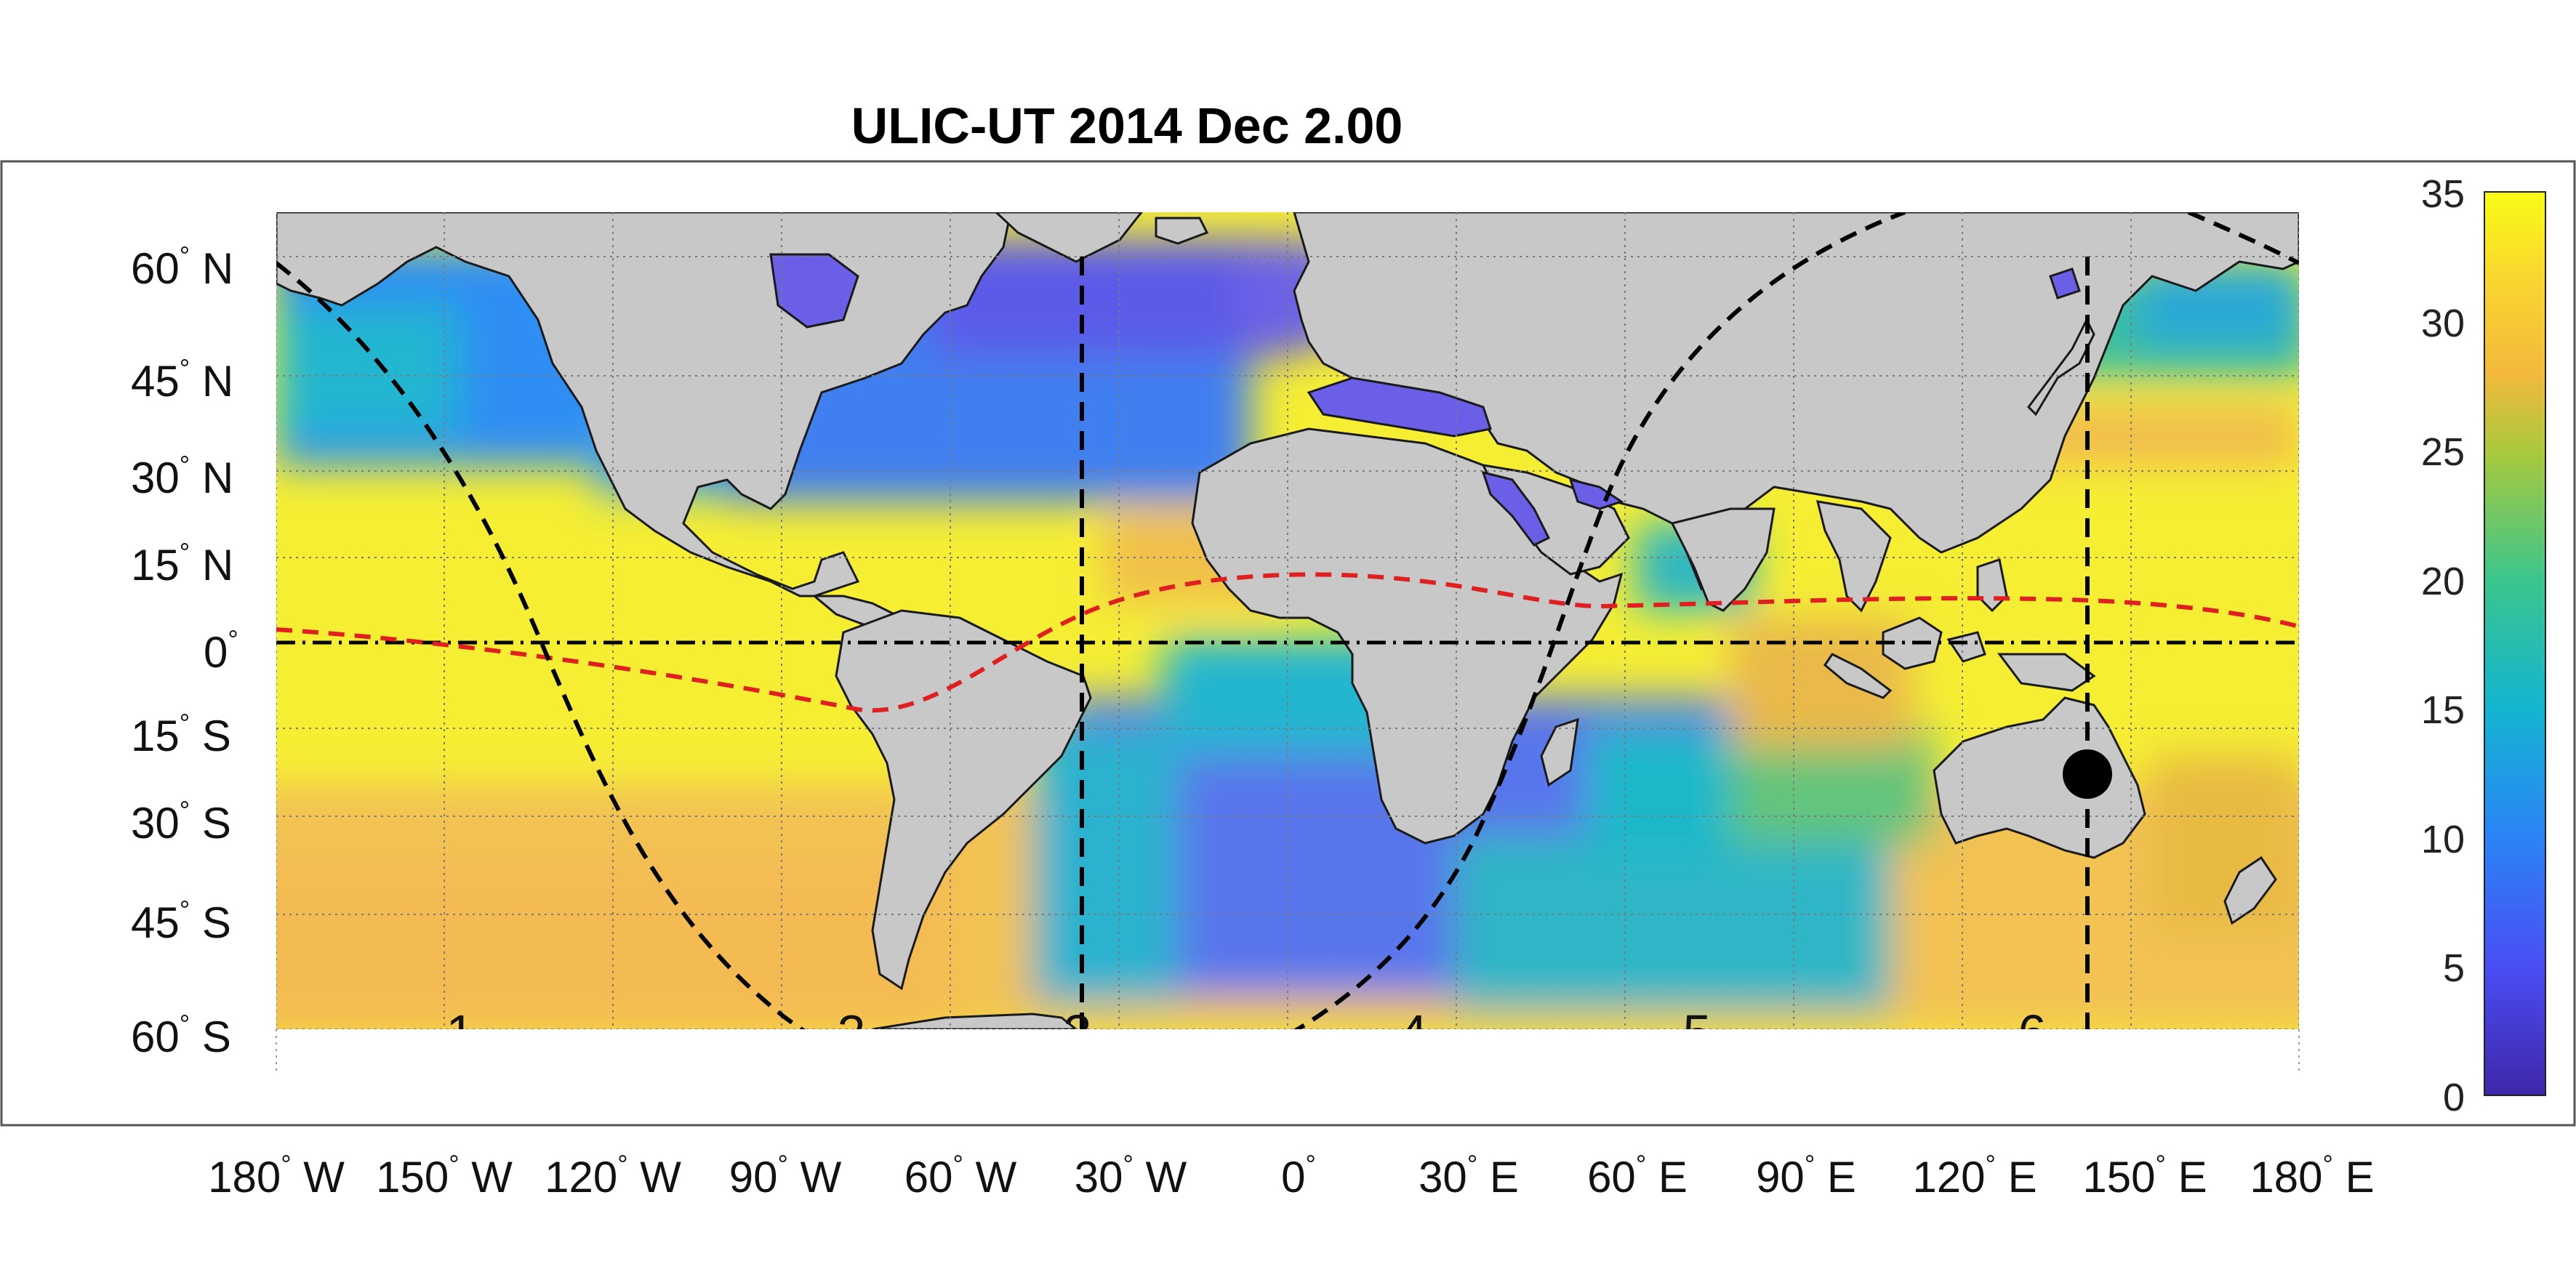 The width and height of the screenshot is (2576, 1288). I want to click on region-label-4: 4, so click(1414, 1033).